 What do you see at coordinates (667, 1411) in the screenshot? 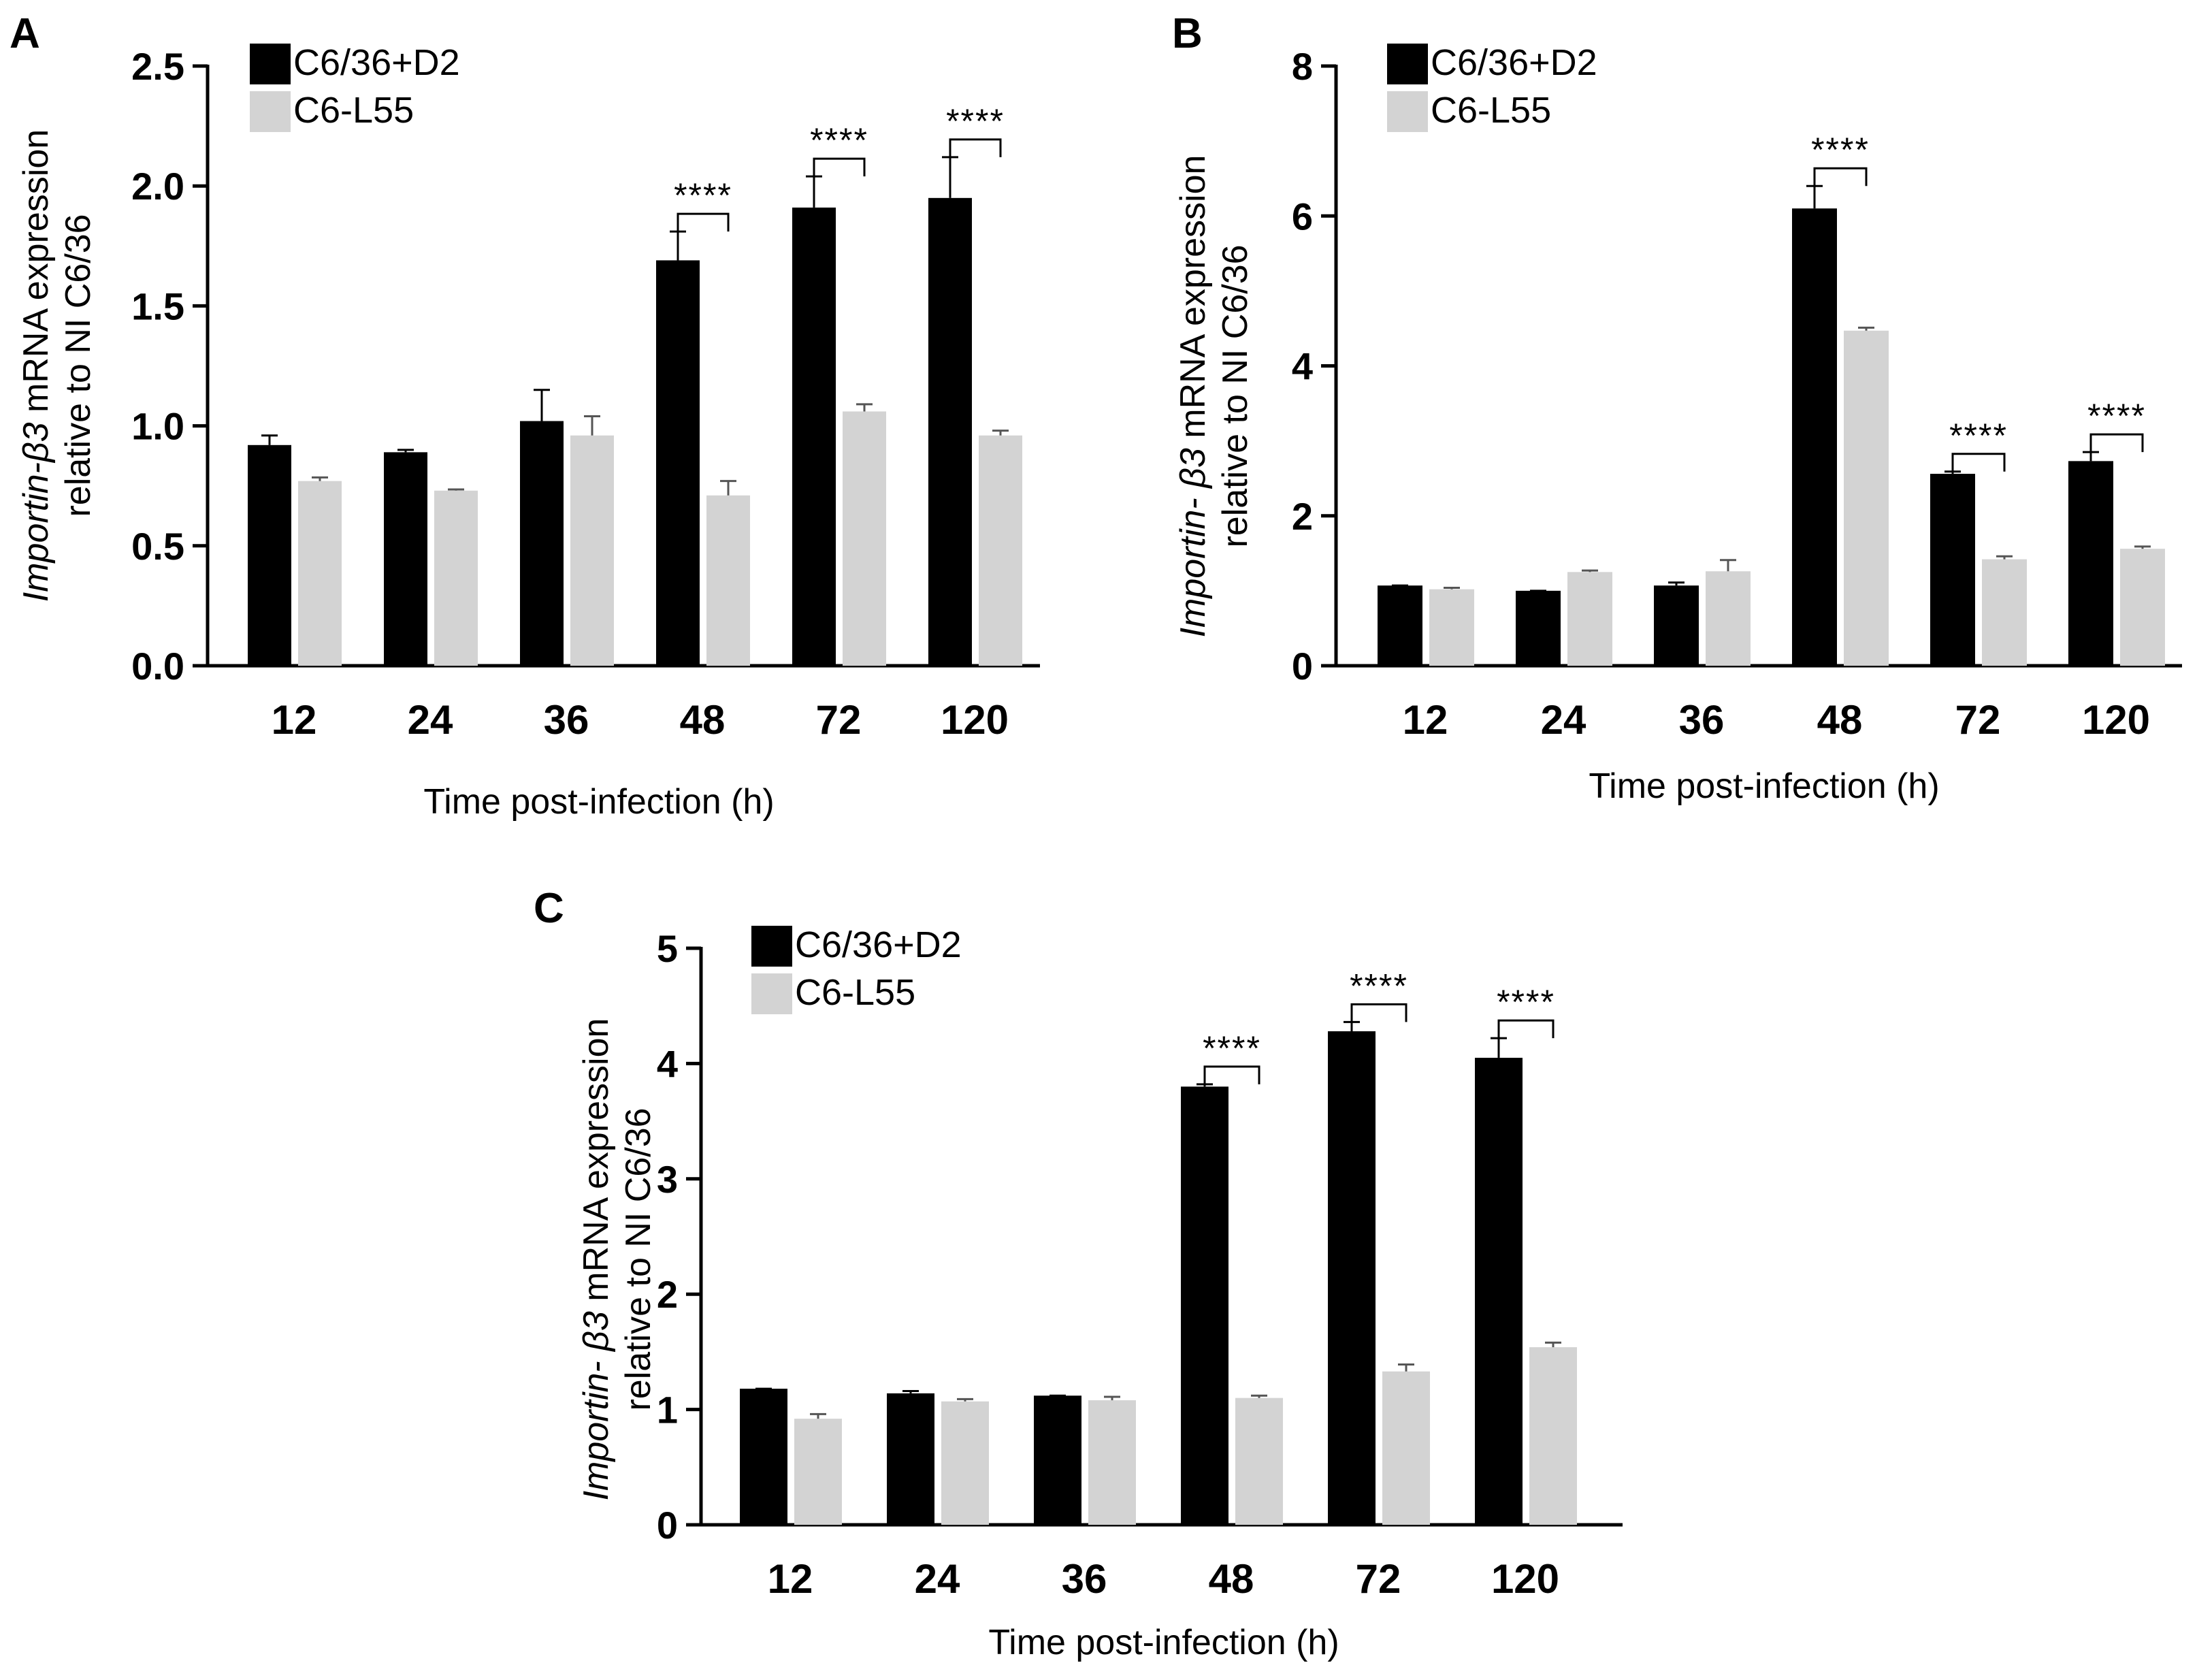
I see `y-tick-label: 1` at bounding box center [667, 1411].